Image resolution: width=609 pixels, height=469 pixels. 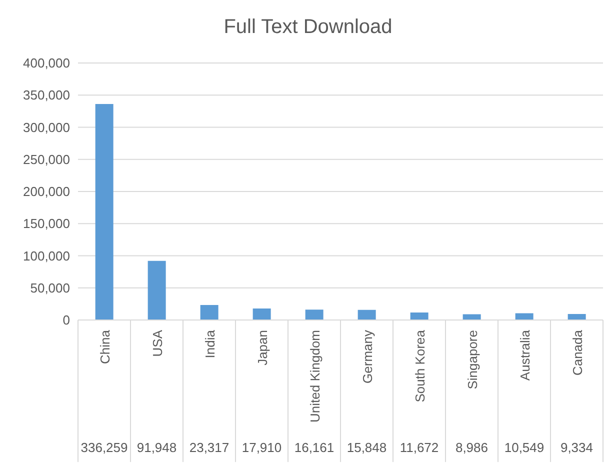 What do you see at coordinates (577, 352) in the screenshot?
I see `x-tick-label: Canada` at bounding box center [577, 352].